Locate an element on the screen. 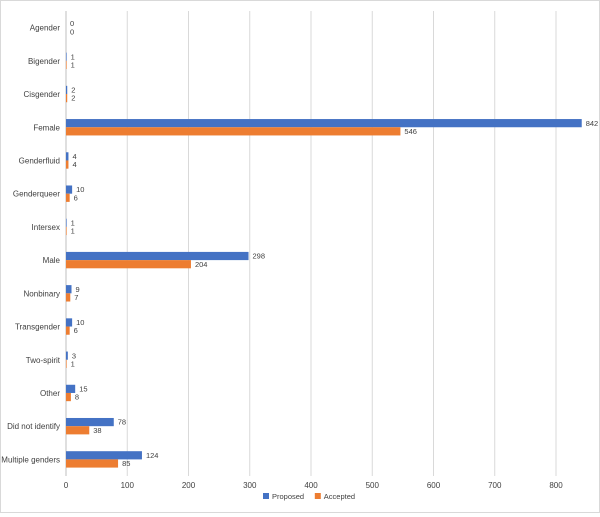 The width and height of the screenshot is (600, 517). legend: Proposed Accepted is located at coordinates (309, 496).